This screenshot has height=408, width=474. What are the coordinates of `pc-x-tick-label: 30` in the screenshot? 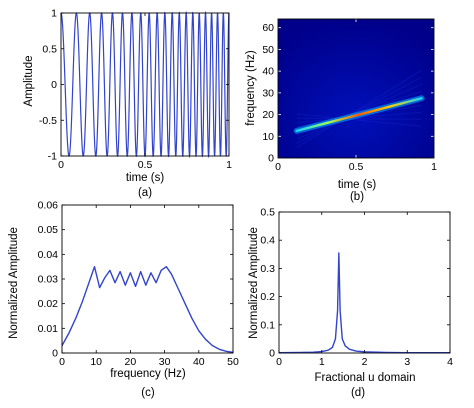 It's located at (165, 362).